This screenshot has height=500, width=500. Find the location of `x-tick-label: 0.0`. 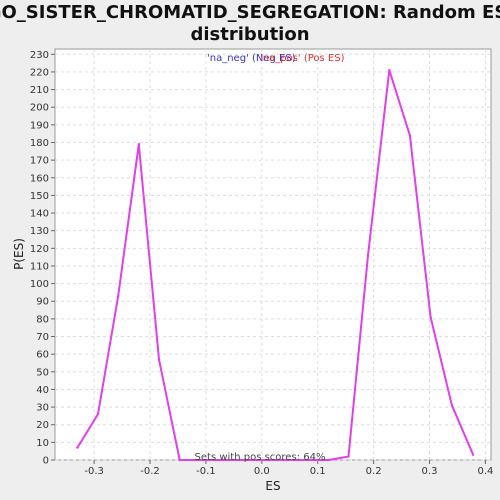

x-tick-label: 0.0 is located at coordinates (262, 471).